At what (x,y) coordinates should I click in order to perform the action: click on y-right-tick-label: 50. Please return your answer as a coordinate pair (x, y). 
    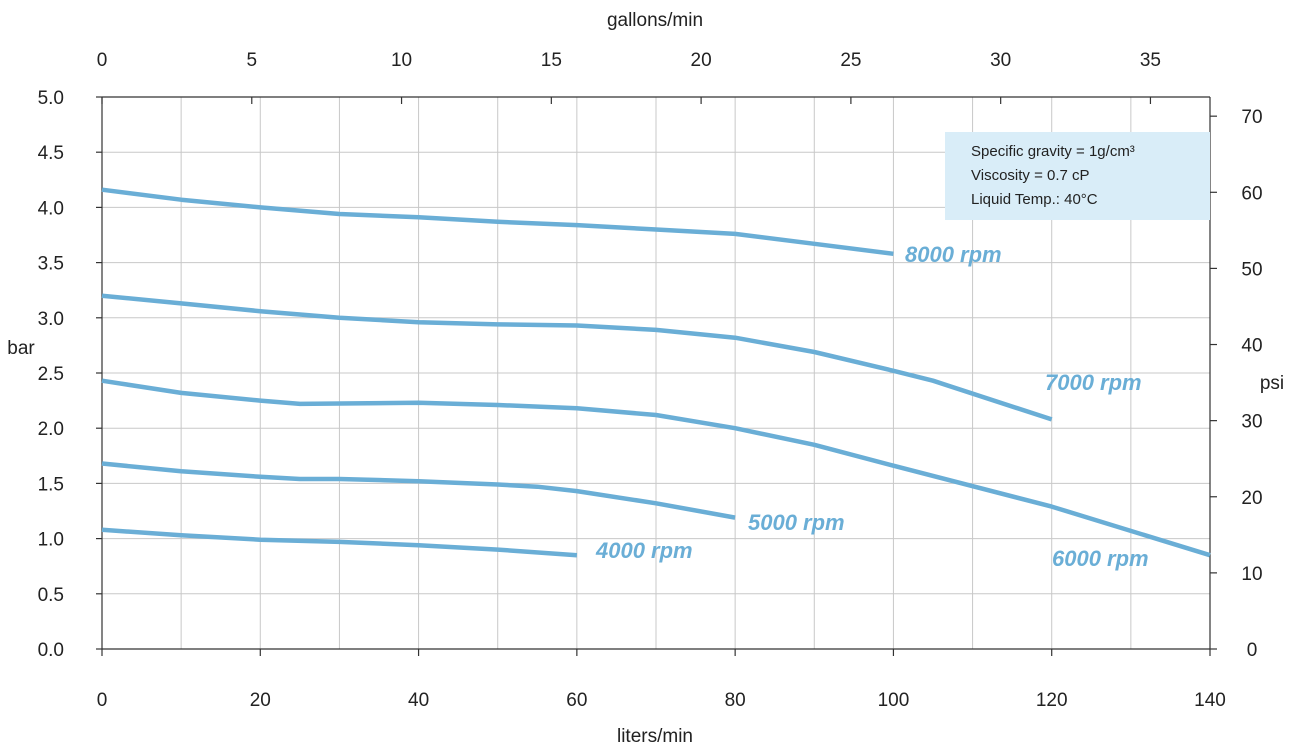
    Looking at the image, I should click on (1251, 269).